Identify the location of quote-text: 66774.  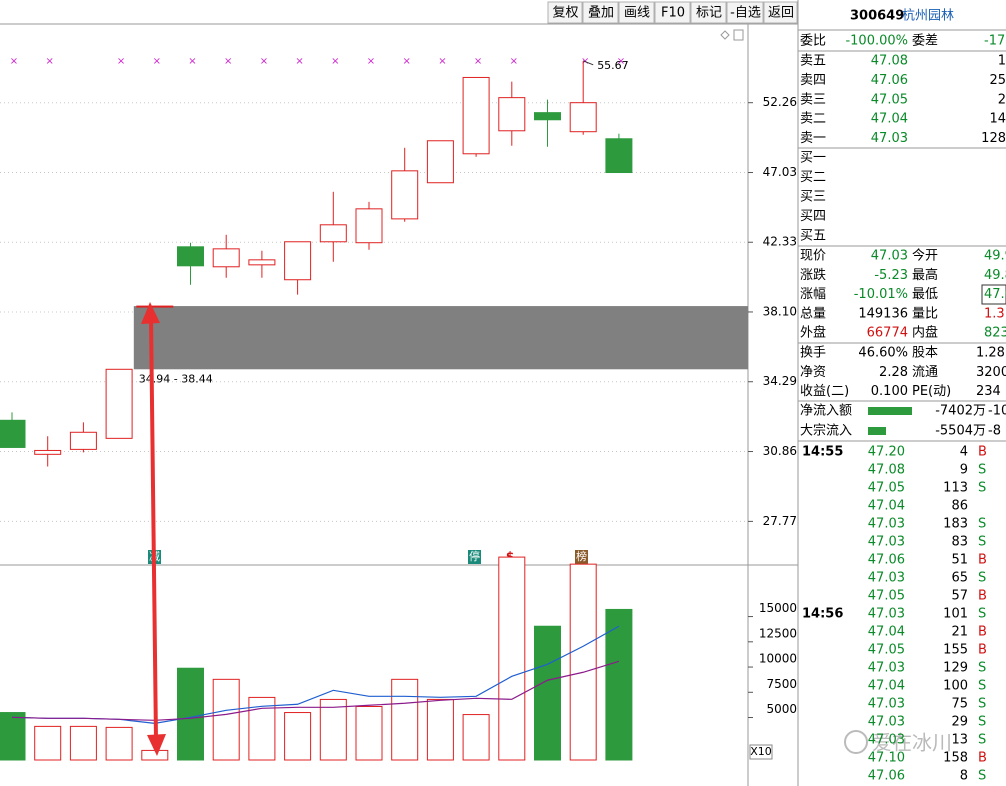
(887, 333).